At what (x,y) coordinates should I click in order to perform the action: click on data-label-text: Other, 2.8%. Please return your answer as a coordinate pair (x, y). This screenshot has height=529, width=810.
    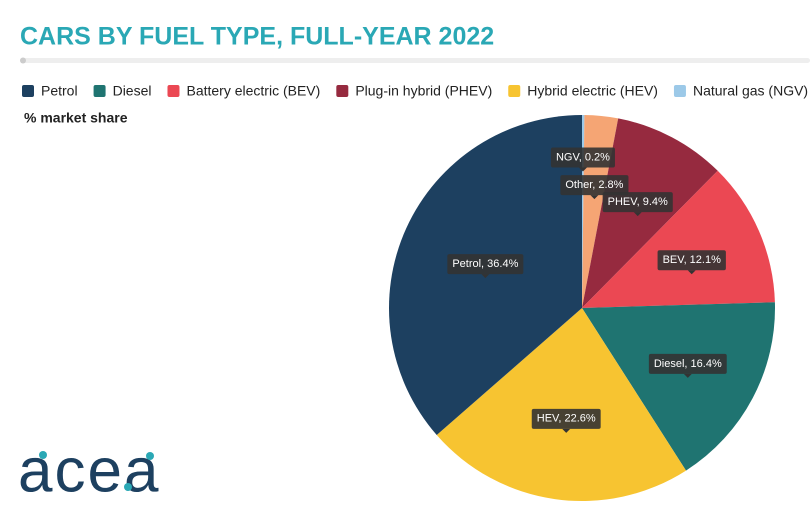
    Looking at the image, I should click on (594, 185).